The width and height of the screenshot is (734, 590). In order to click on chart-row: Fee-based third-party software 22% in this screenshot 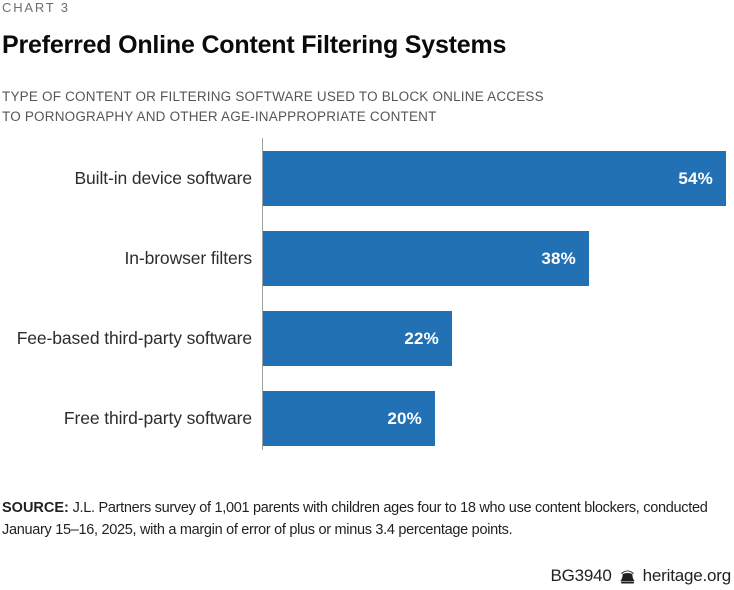, I will do `click(368, 338)`.